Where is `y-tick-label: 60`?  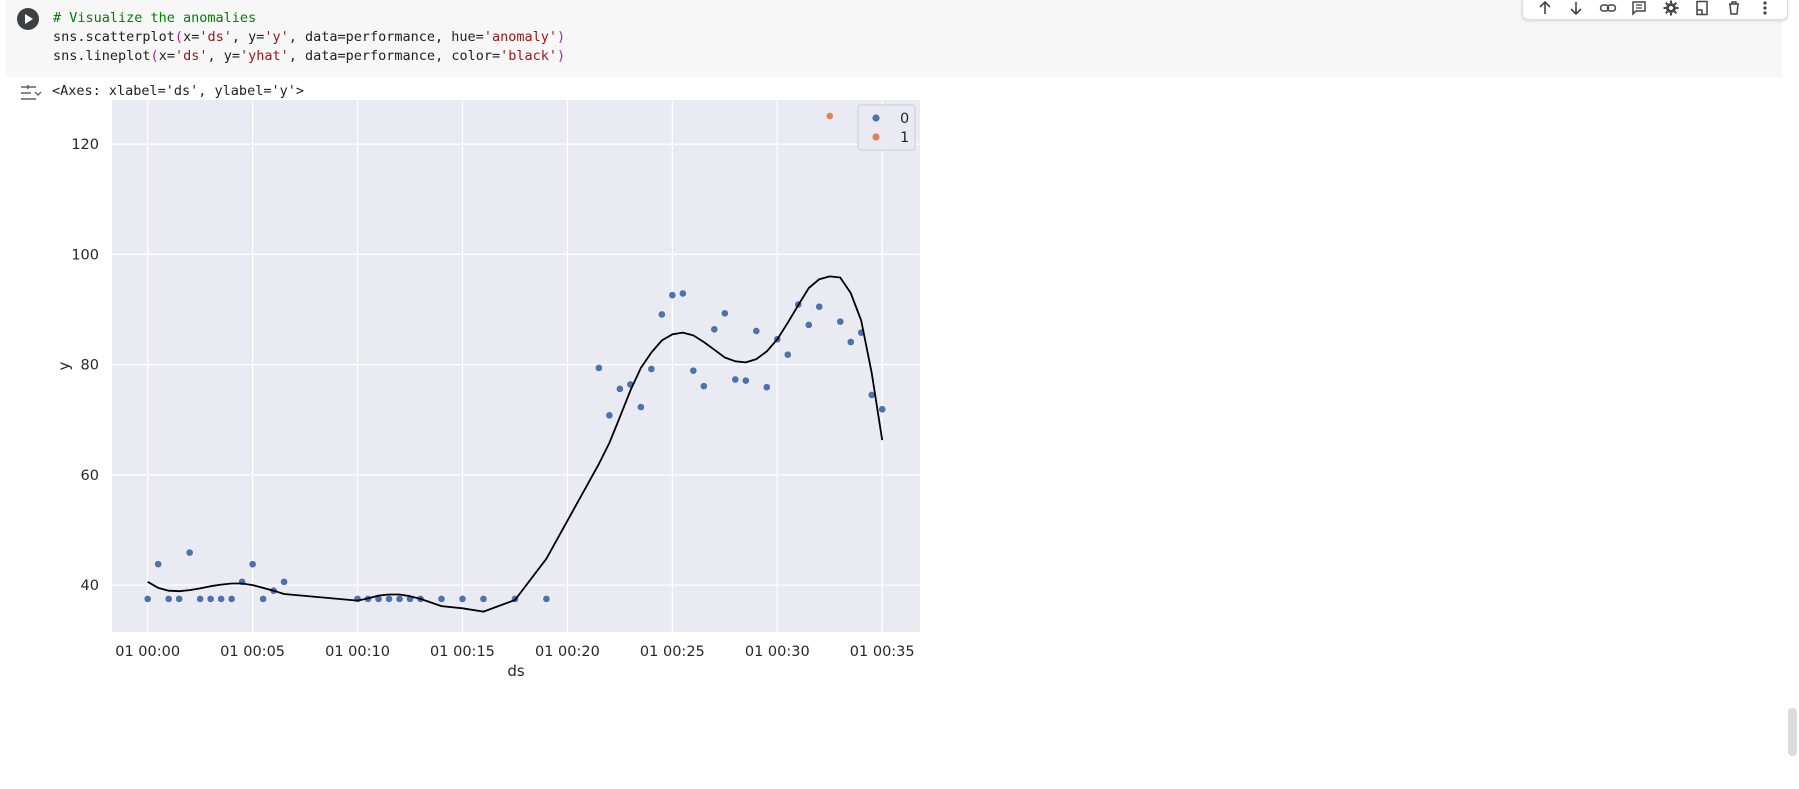
y-tick-label: 60 is located at coordinates (90, 476).